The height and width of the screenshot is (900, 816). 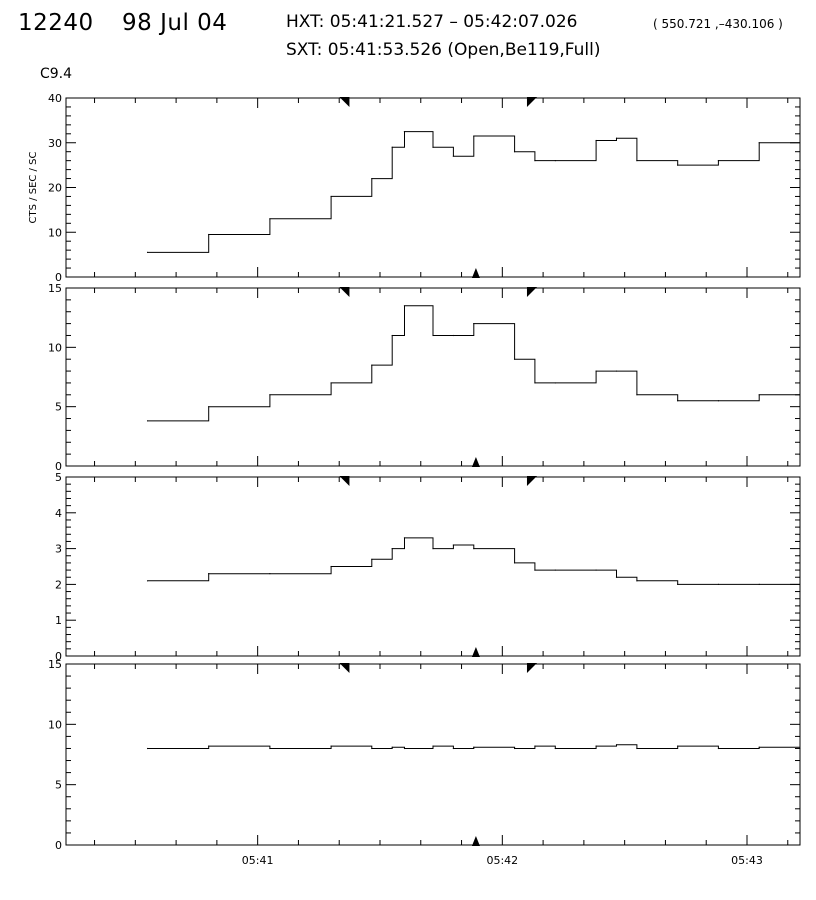 I want to click on y-tick-label: 40, so click(x=55, y=98).